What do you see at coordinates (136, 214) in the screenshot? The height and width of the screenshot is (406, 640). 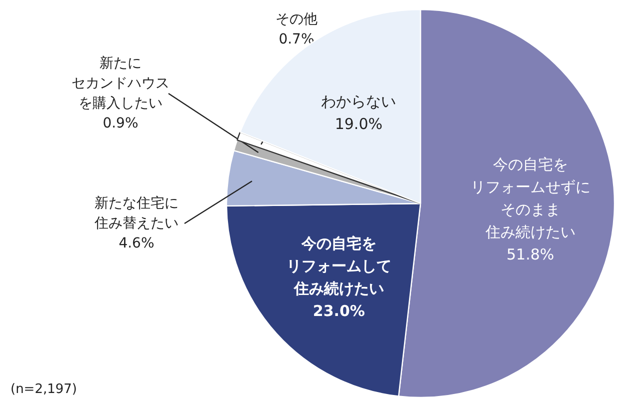 I see `slice-label: 新たな住宅に住み替えたい` at bounding box center [136, 214].